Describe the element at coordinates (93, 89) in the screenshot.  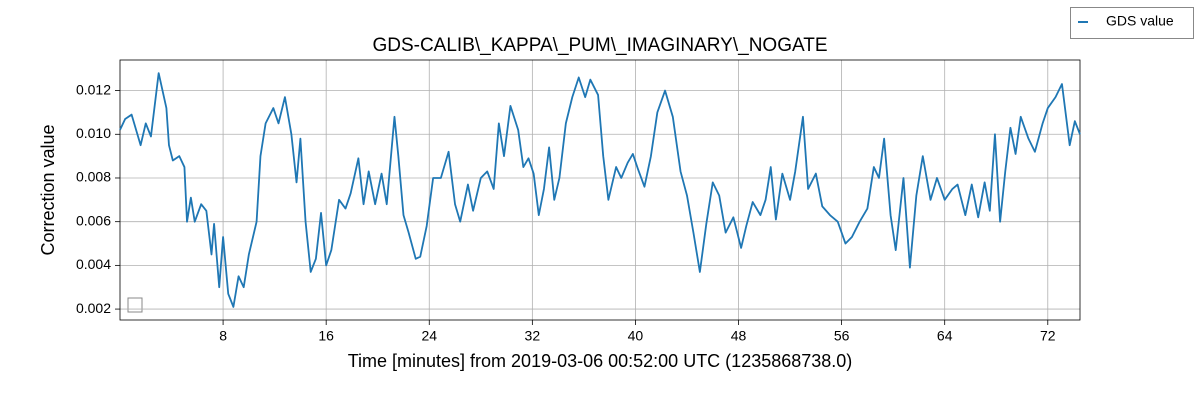
I see `y-tick-label: 0.012` at that location.